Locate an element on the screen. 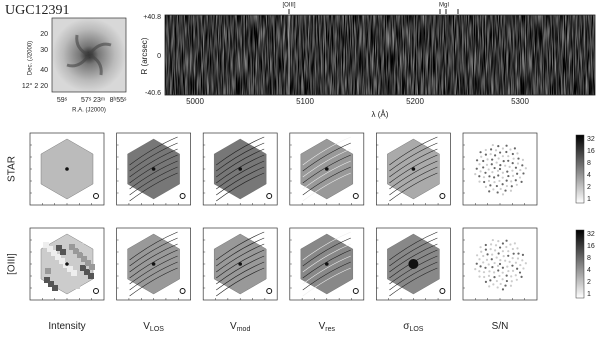 This screenshot has width=600, height=341. ra-tick: 8ʰ55ˢ is located at coordinates (118, 100).